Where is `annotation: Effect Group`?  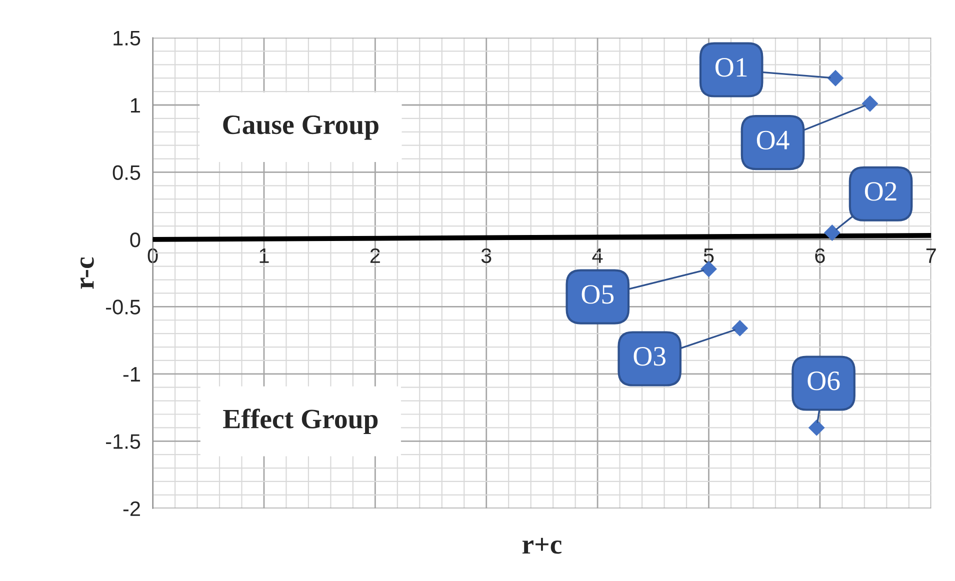
annotation: Effect Group is located at coordinates (300, 421).